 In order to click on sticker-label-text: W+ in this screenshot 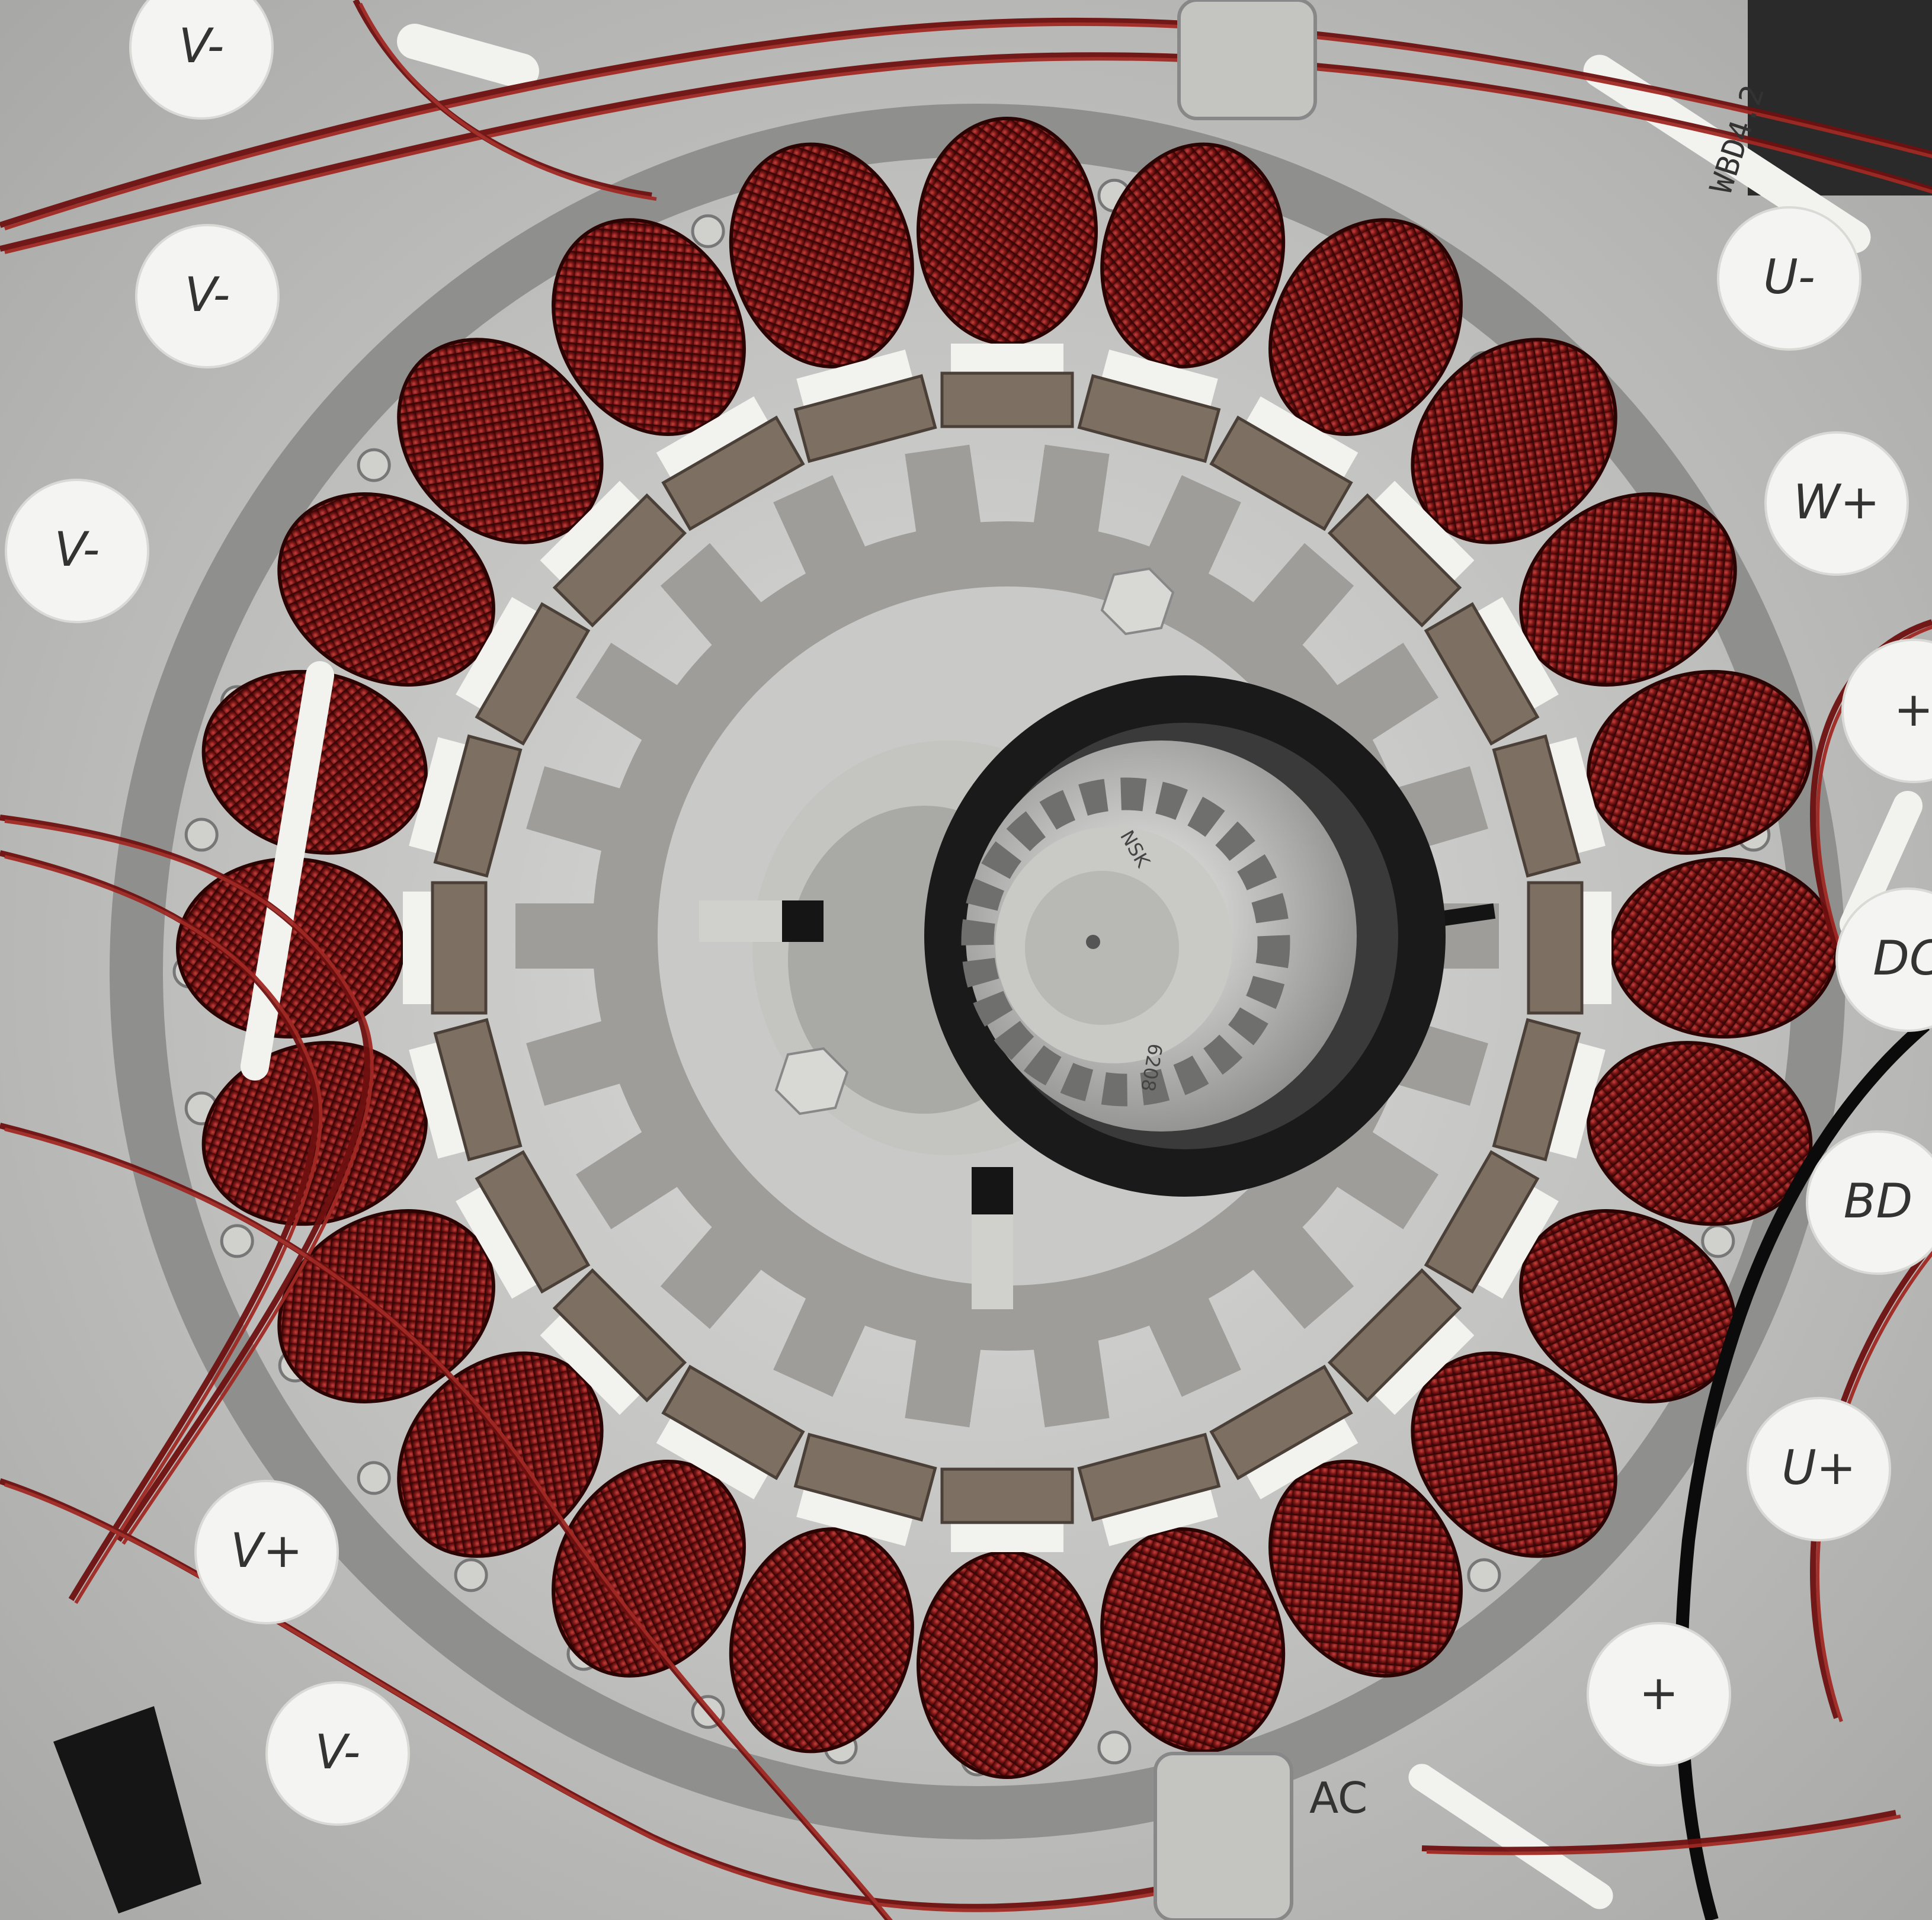, I will do `click(1836, 502)`.